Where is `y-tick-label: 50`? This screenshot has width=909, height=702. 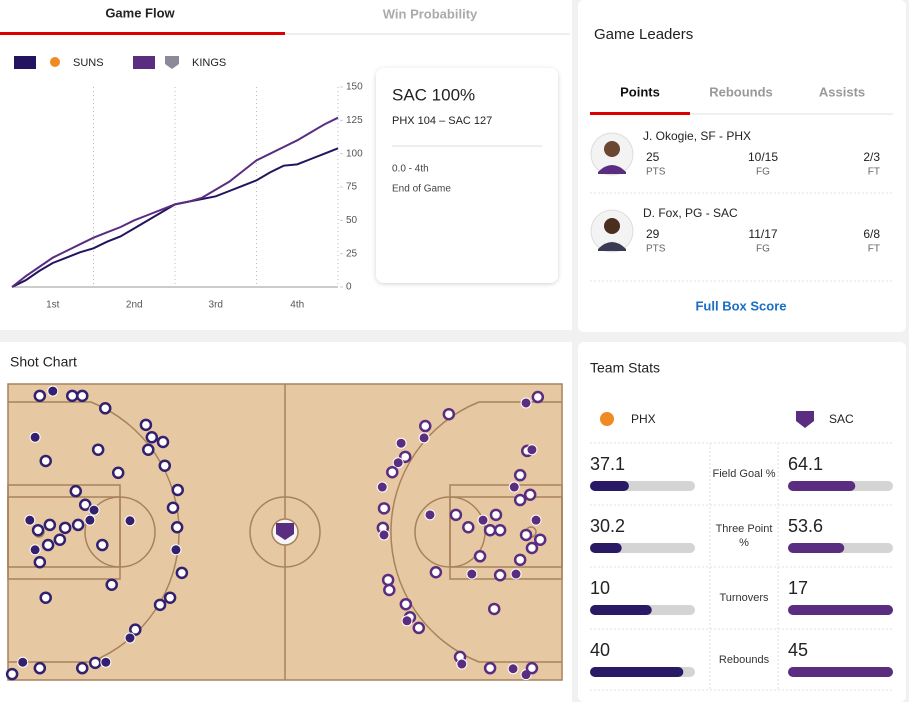 y-tick-label: 50 is located at coordinates (352, 220).